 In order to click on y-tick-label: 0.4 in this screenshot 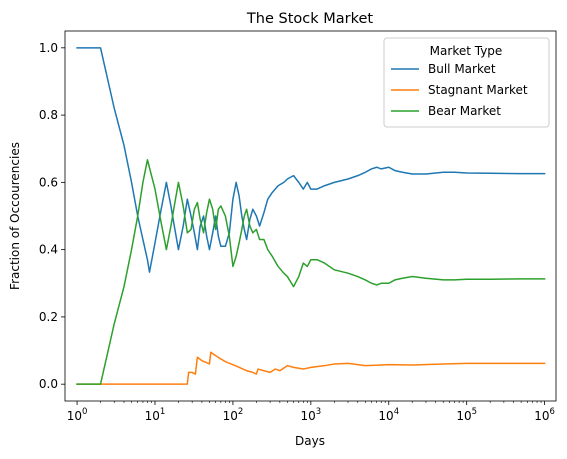, I will do `click(48, 250)`.